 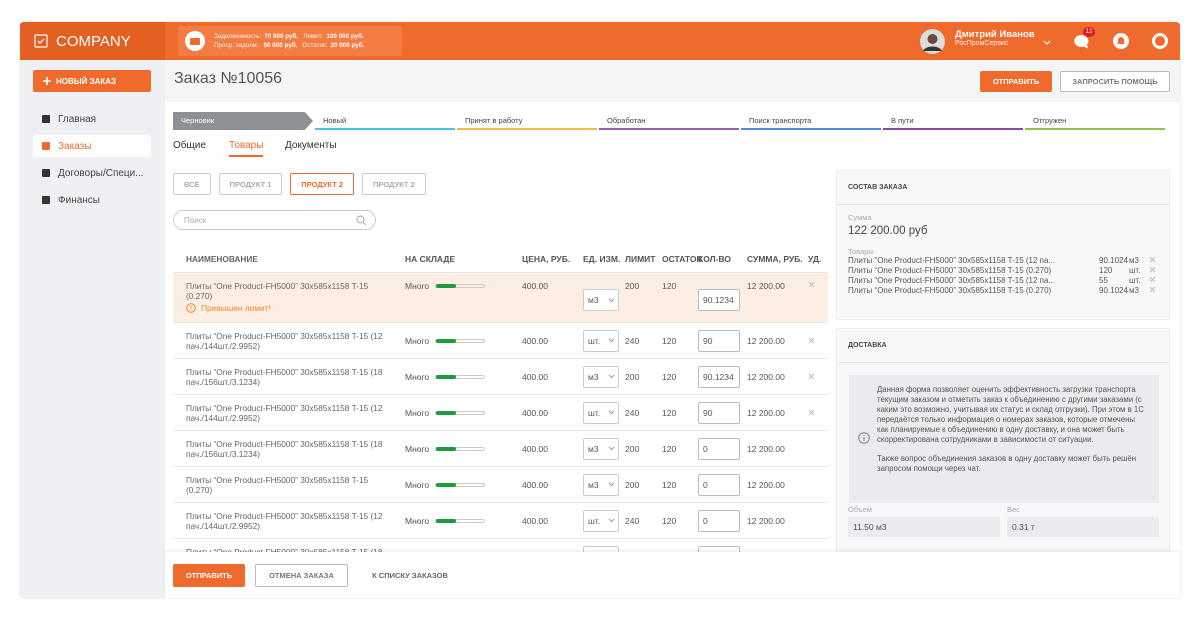 I want to click on field-label: Вес, so click(x=1013, y=509).